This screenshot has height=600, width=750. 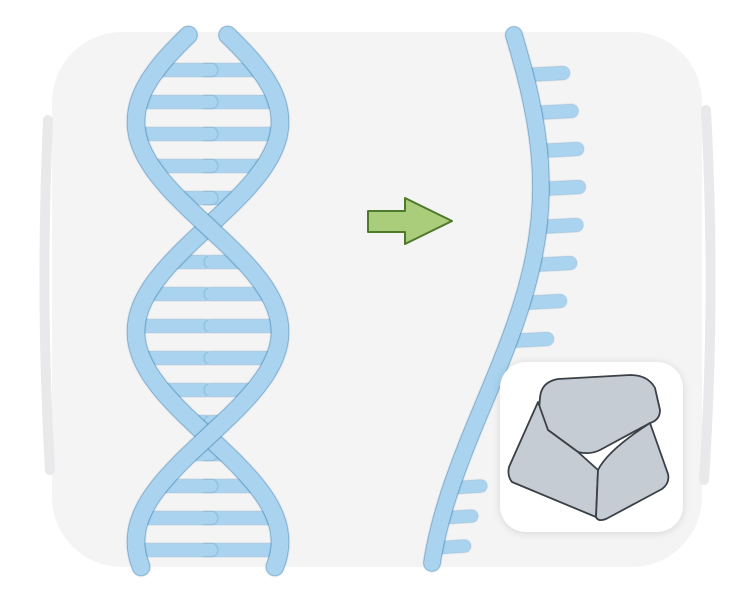 What do you see at coordinates (588, 448) in the screenshot?
I see `keyboard-key-icon` at bounding box center [588, 448].